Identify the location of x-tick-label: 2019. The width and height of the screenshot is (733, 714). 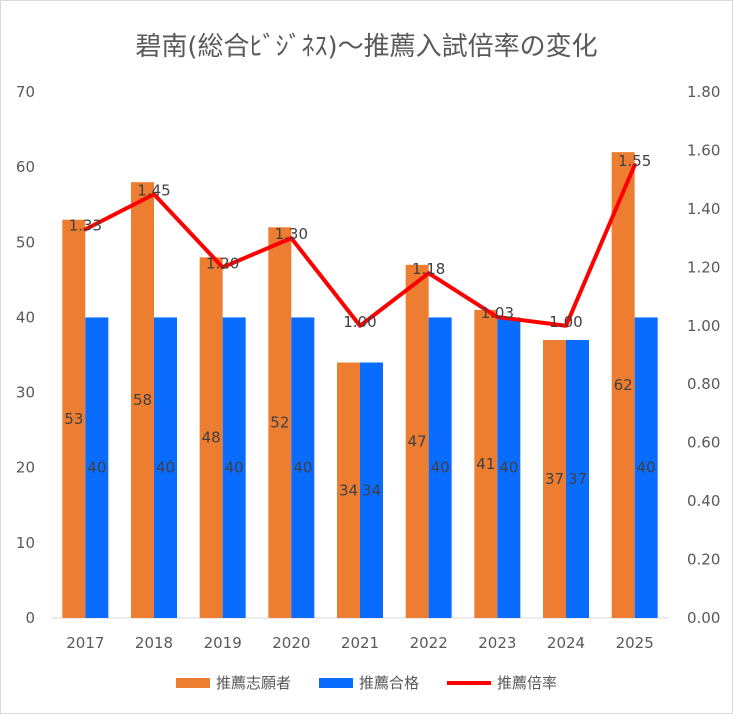
(223, 643).